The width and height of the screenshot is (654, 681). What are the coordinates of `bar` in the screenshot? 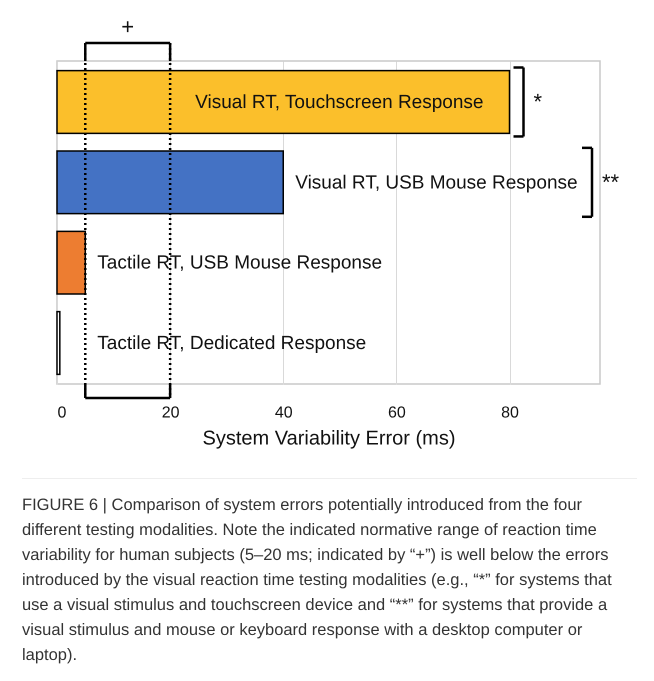 It's located at (58, 343).